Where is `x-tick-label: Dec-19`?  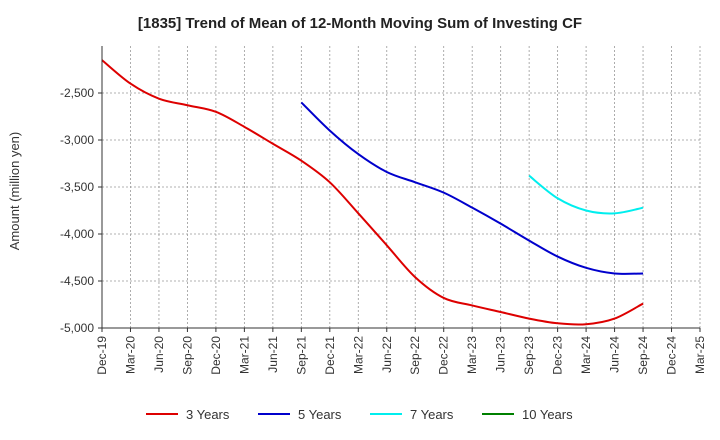 x-tick-label: Dec-19 is located at coordinates (102, 355).